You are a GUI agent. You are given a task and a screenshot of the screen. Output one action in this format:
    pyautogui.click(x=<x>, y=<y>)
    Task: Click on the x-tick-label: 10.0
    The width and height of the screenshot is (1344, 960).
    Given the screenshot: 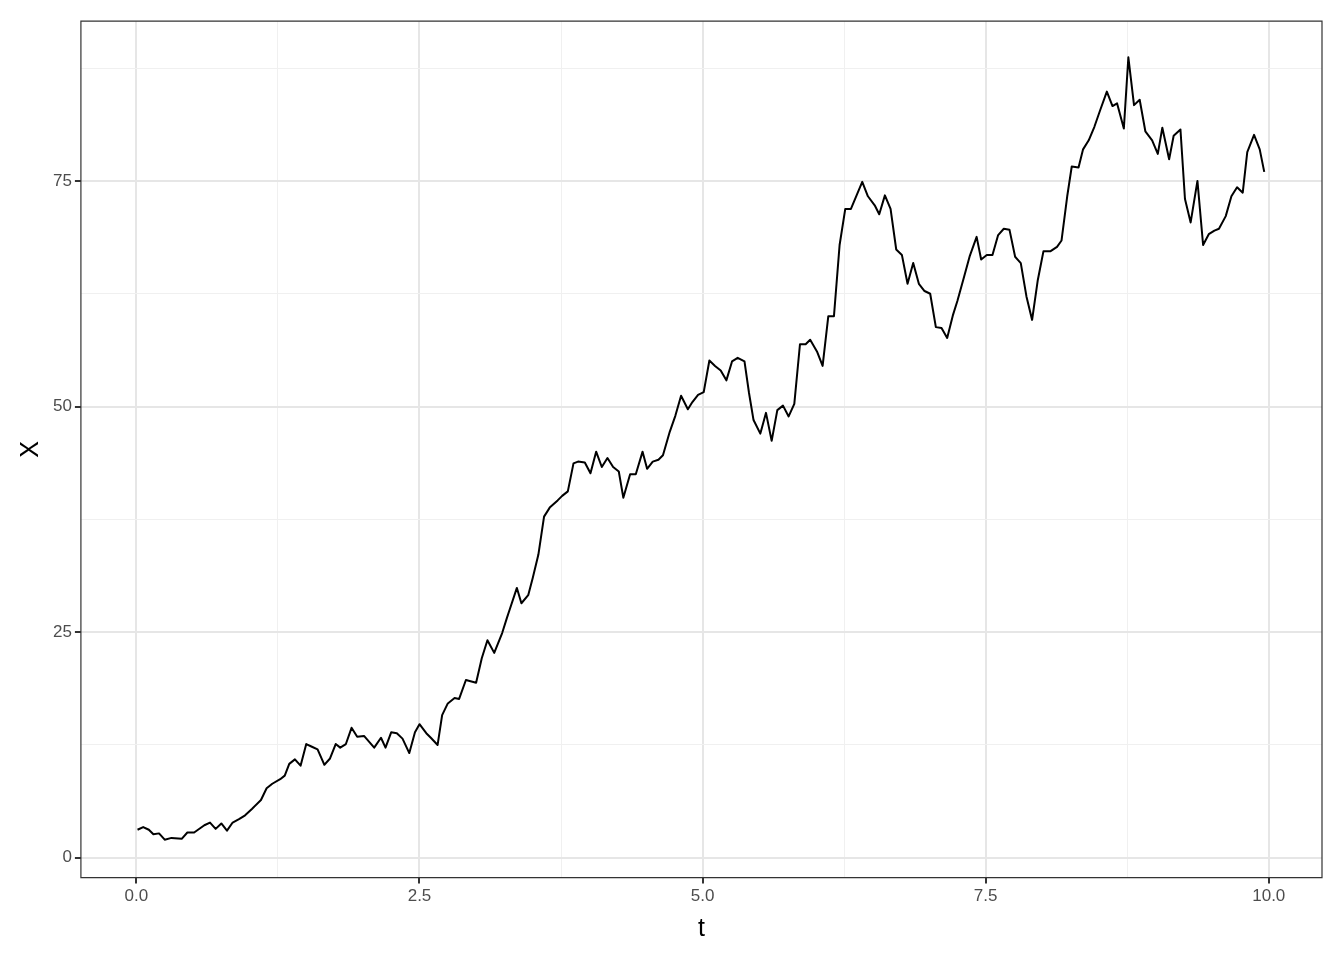 What is the action you would take?
    pyautogui.click(x=1269, y=896)
    